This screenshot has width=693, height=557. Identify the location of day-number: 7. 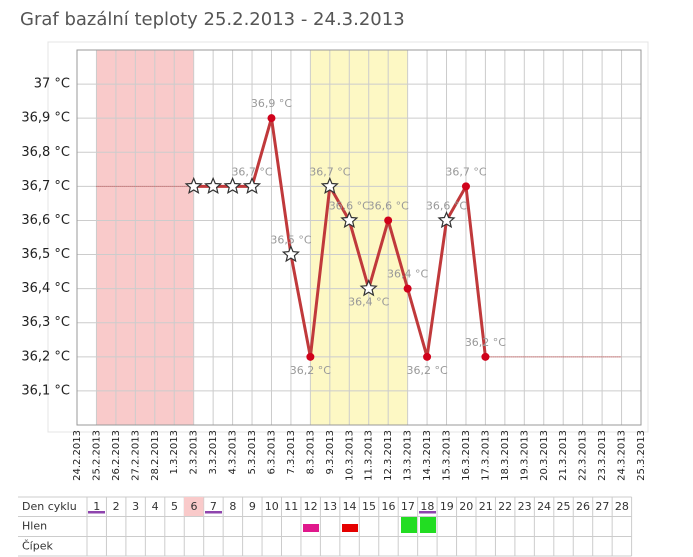
(213, 506).